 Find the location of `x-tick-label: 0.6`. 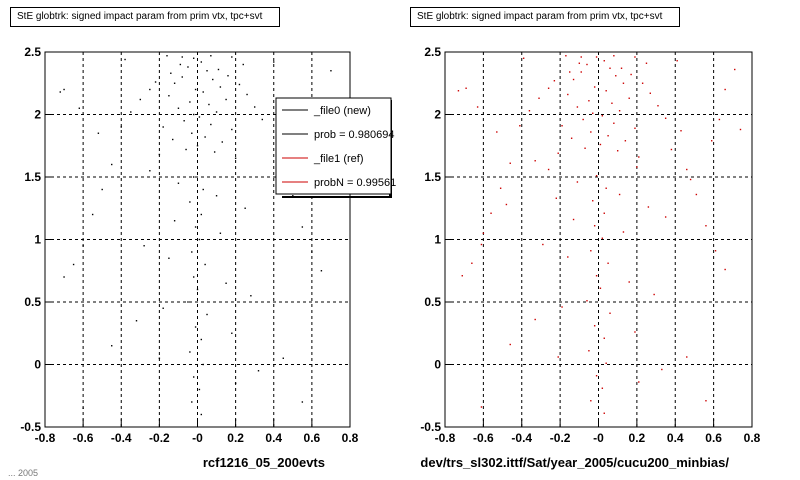

x-tick-label: 0.6 is located at coordinates (312, 438).